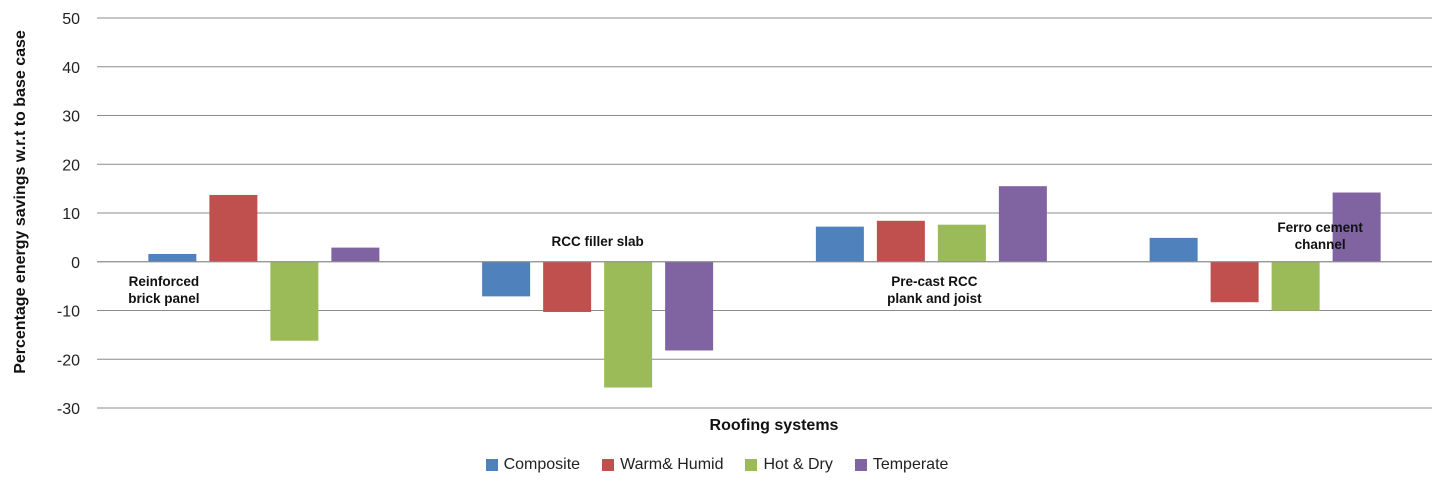  I want to click on legend-label: Hot & Dry, so click(798, 464).